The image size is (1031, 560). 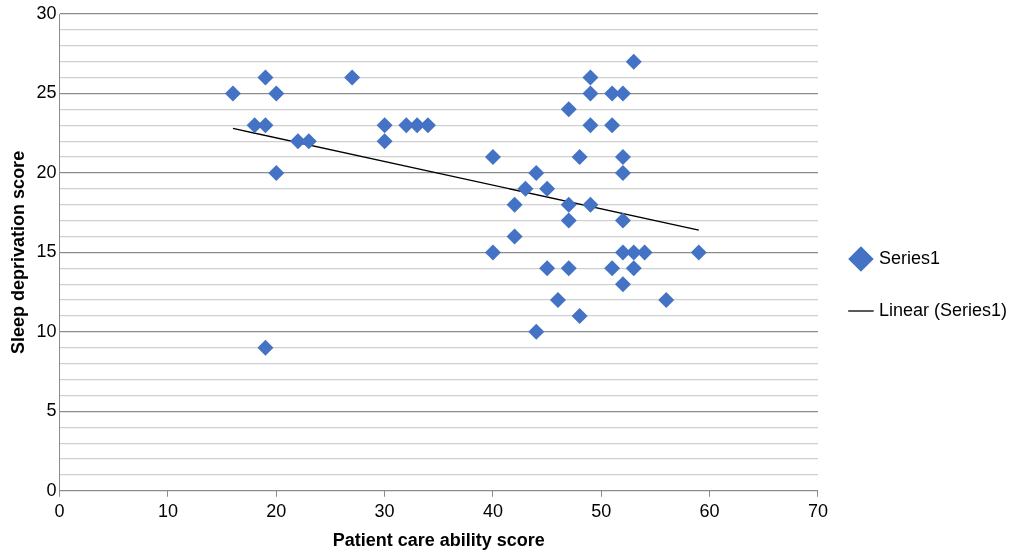 What do you see at coordinates (167, 510) in the screenshot?
I see `x-tick-label: 10` at bounding box center [167, 510].